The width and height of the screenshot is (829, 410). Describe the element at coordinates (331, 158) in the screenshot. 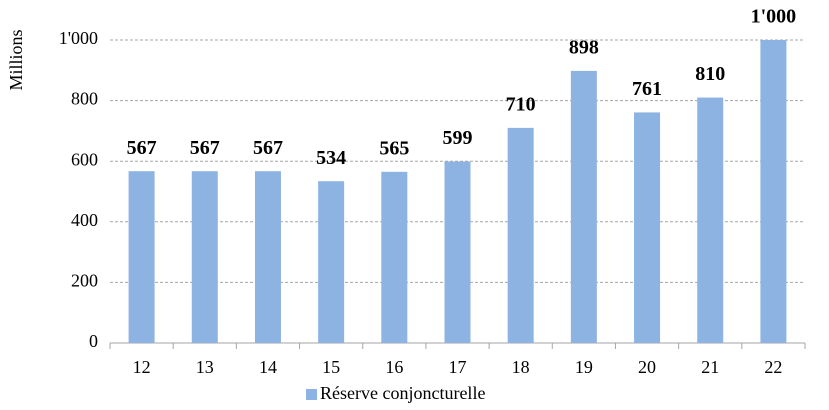

I see `value-label: 534` at that location.